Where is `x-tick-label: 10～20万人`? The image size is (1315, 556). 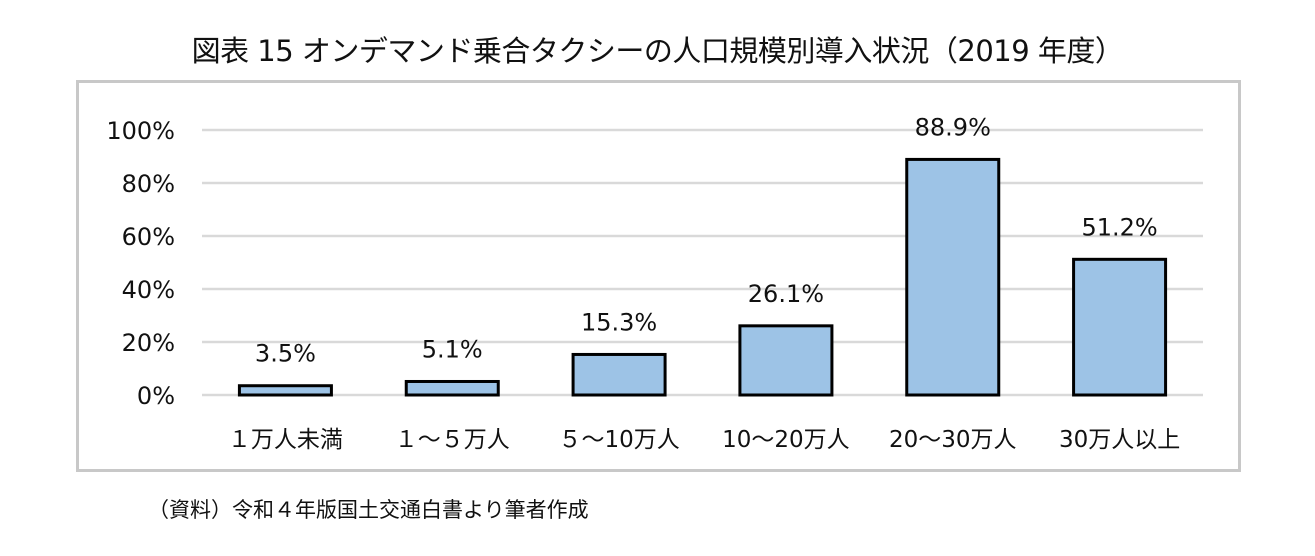
x-tick-label: 10～20万人 is located at coordinates (786, 440).